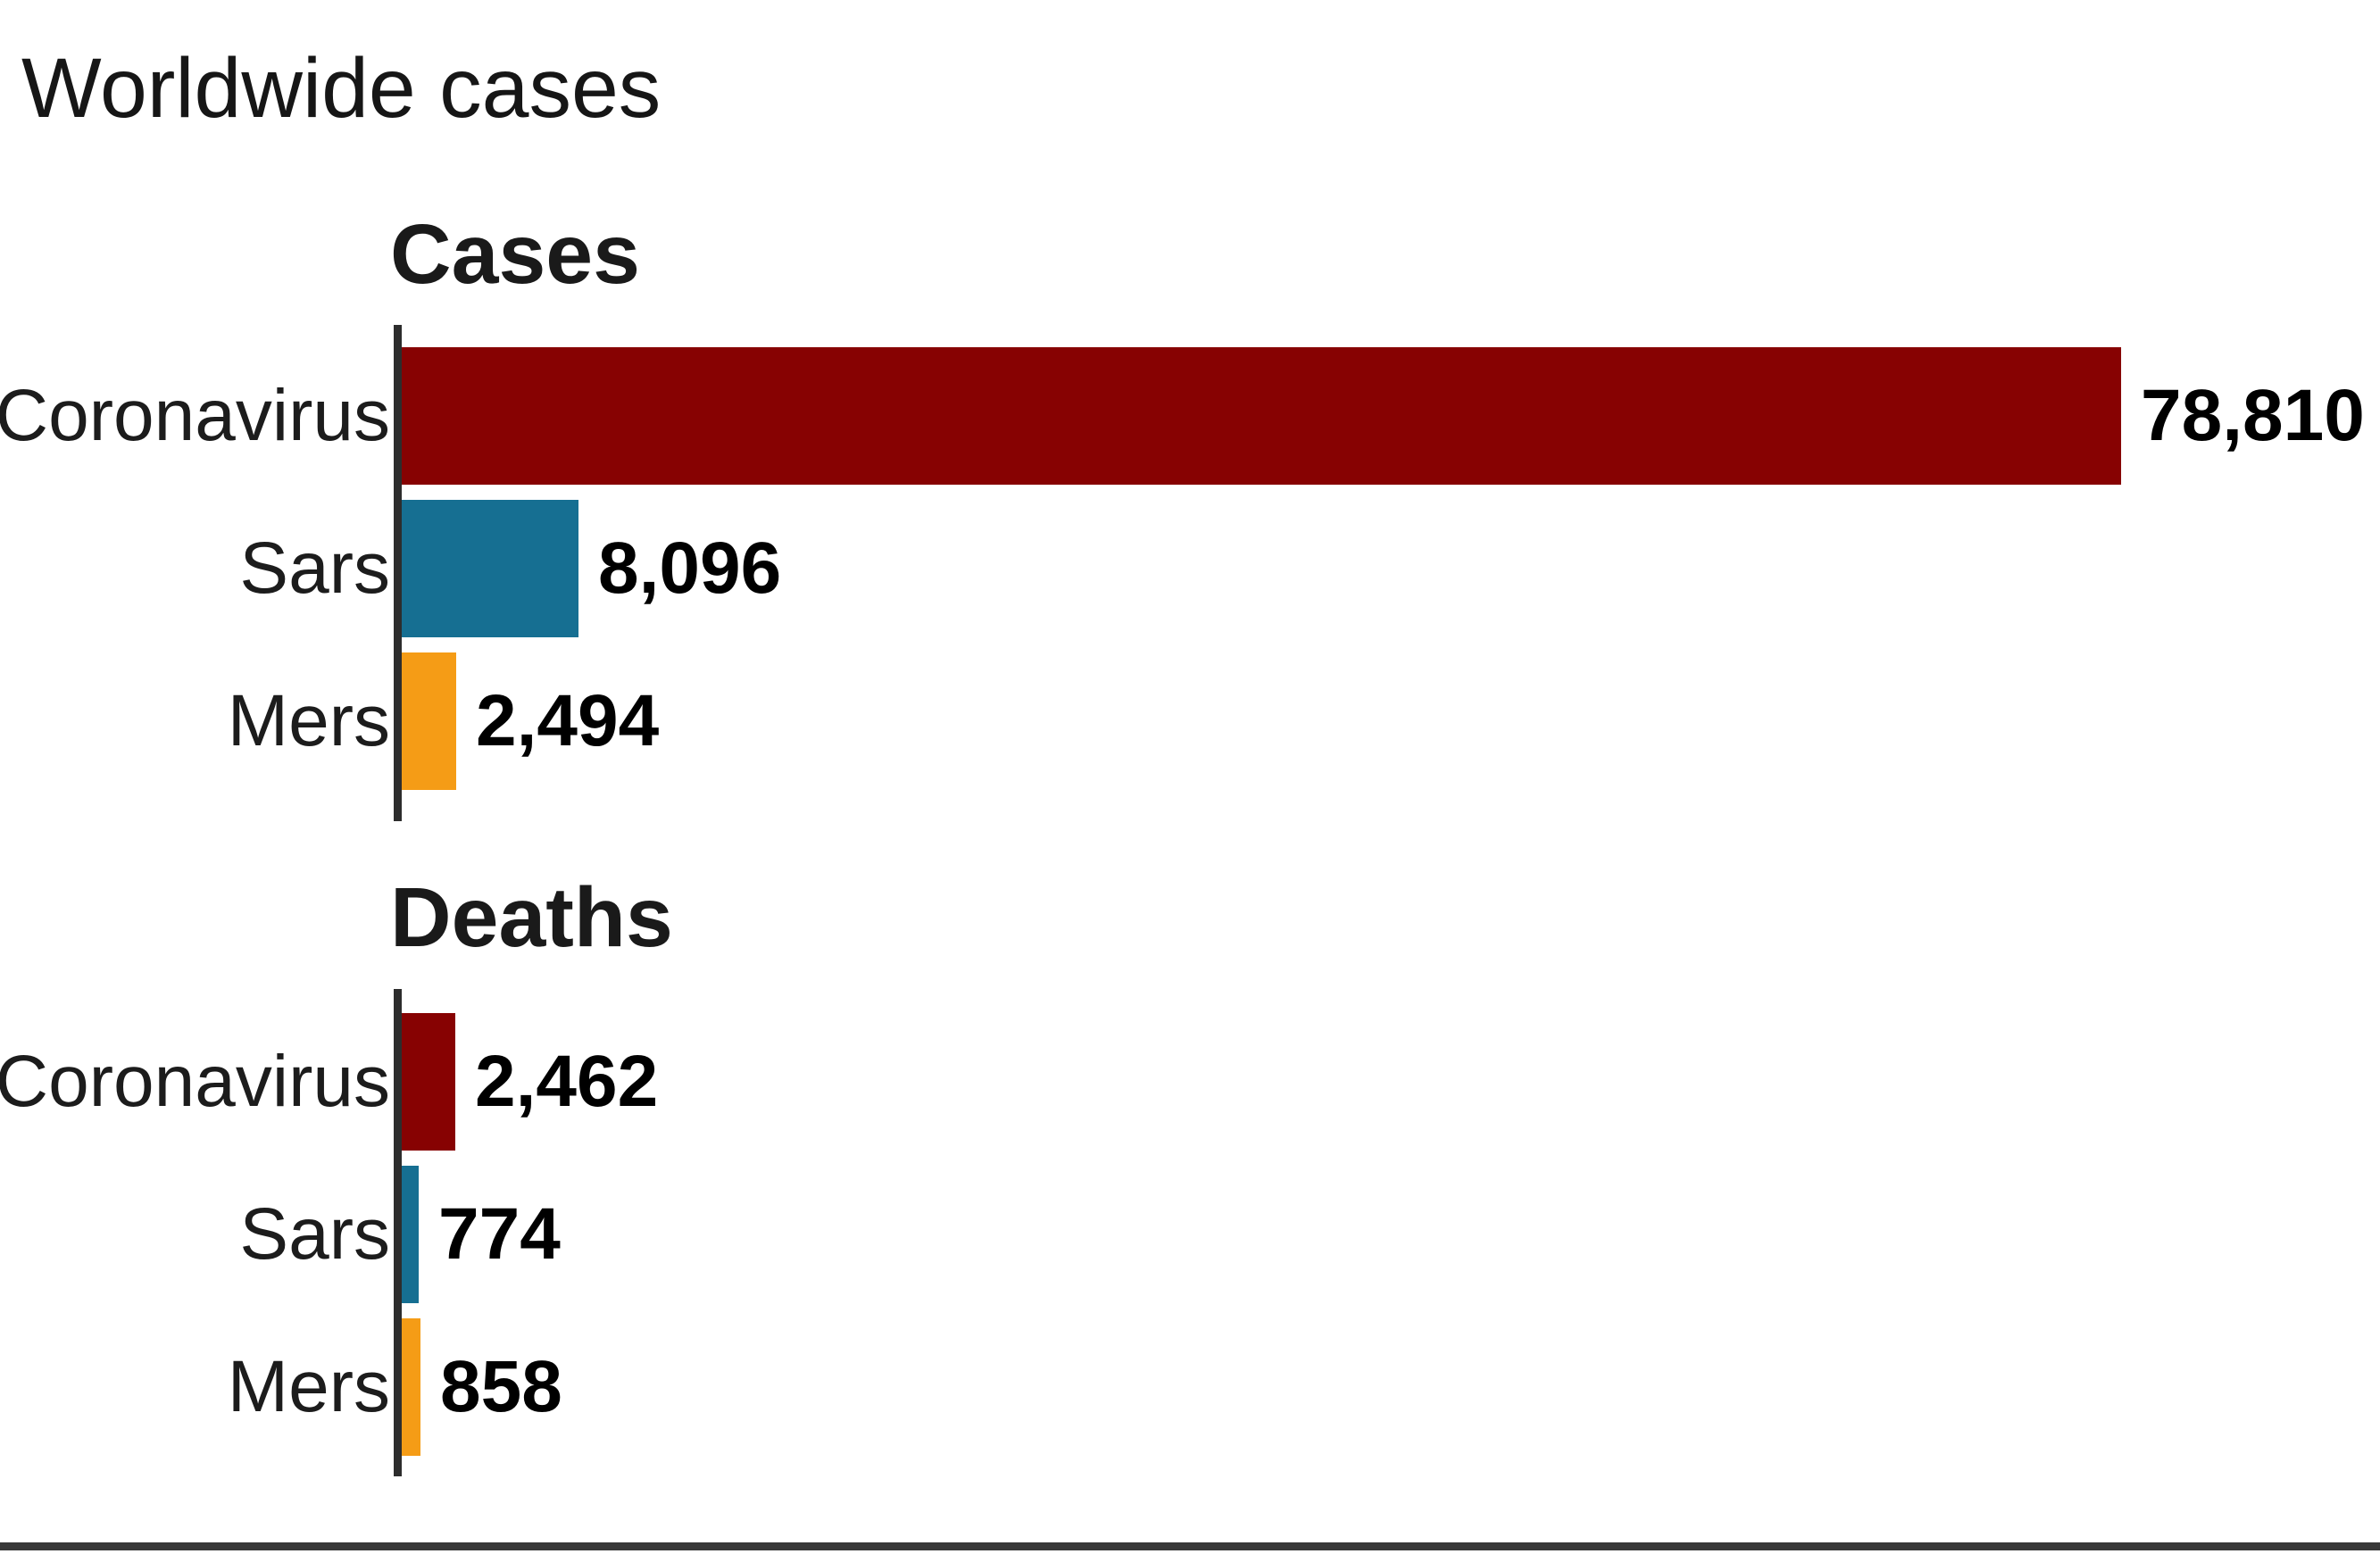 This screenshot has height=1554, width=2380. What do you see at coordinates (1190, 1546) in the screenshot?
I see `bottom-divider` at bounding box center [1190, 1546].